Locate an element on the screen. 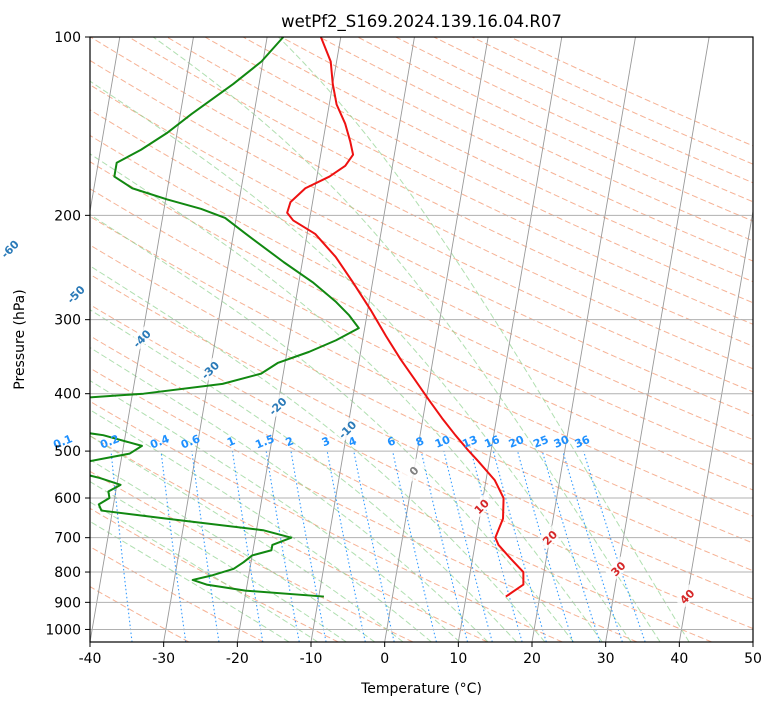 The image size is (775, 708). mixing-ratio-label: 13 is located at coordinates (469, 442).